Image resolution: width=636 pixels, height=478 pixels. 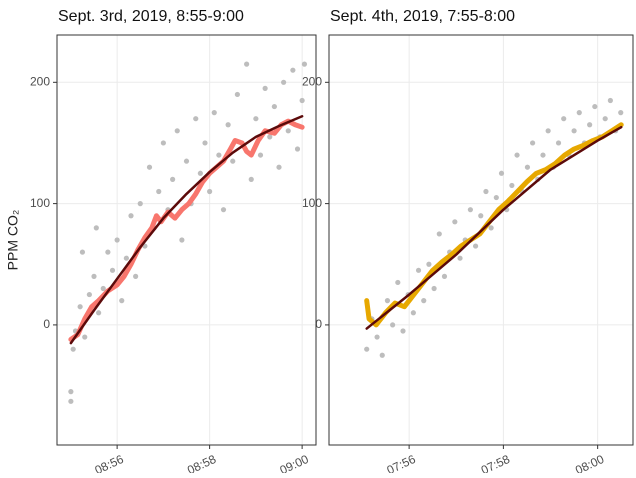 What do you see at coordinates (422, 16) in the screenshot?
I see `panel-title: Sept. 4th, 2019, 7:55-8:00` at bounding box center [422, 16].